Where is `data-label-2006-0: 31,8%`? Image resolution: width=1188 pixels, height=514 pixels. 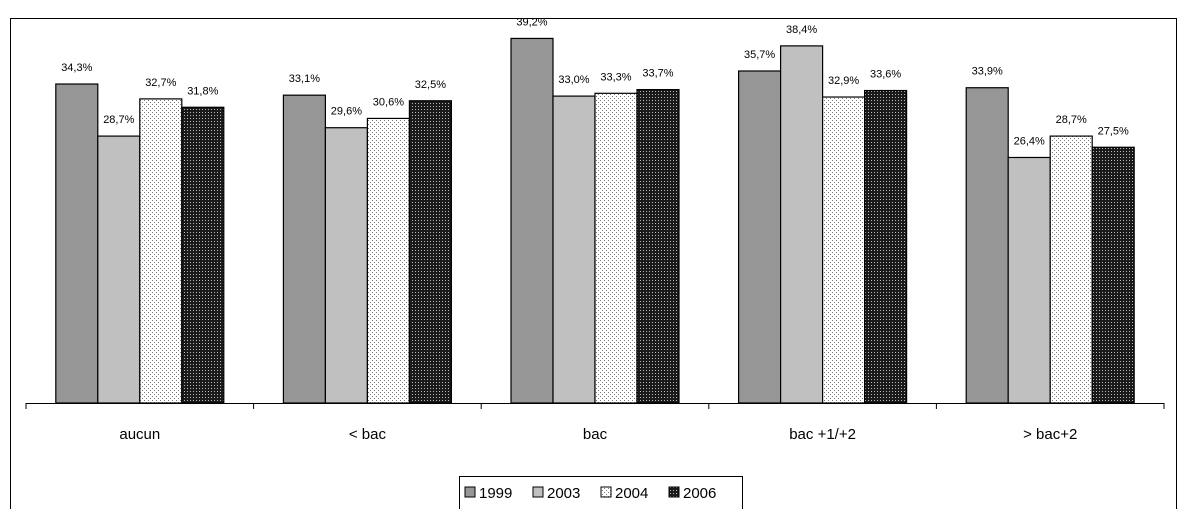 data-label-2006-0: 31,8% is located at coordinates (202, 91).